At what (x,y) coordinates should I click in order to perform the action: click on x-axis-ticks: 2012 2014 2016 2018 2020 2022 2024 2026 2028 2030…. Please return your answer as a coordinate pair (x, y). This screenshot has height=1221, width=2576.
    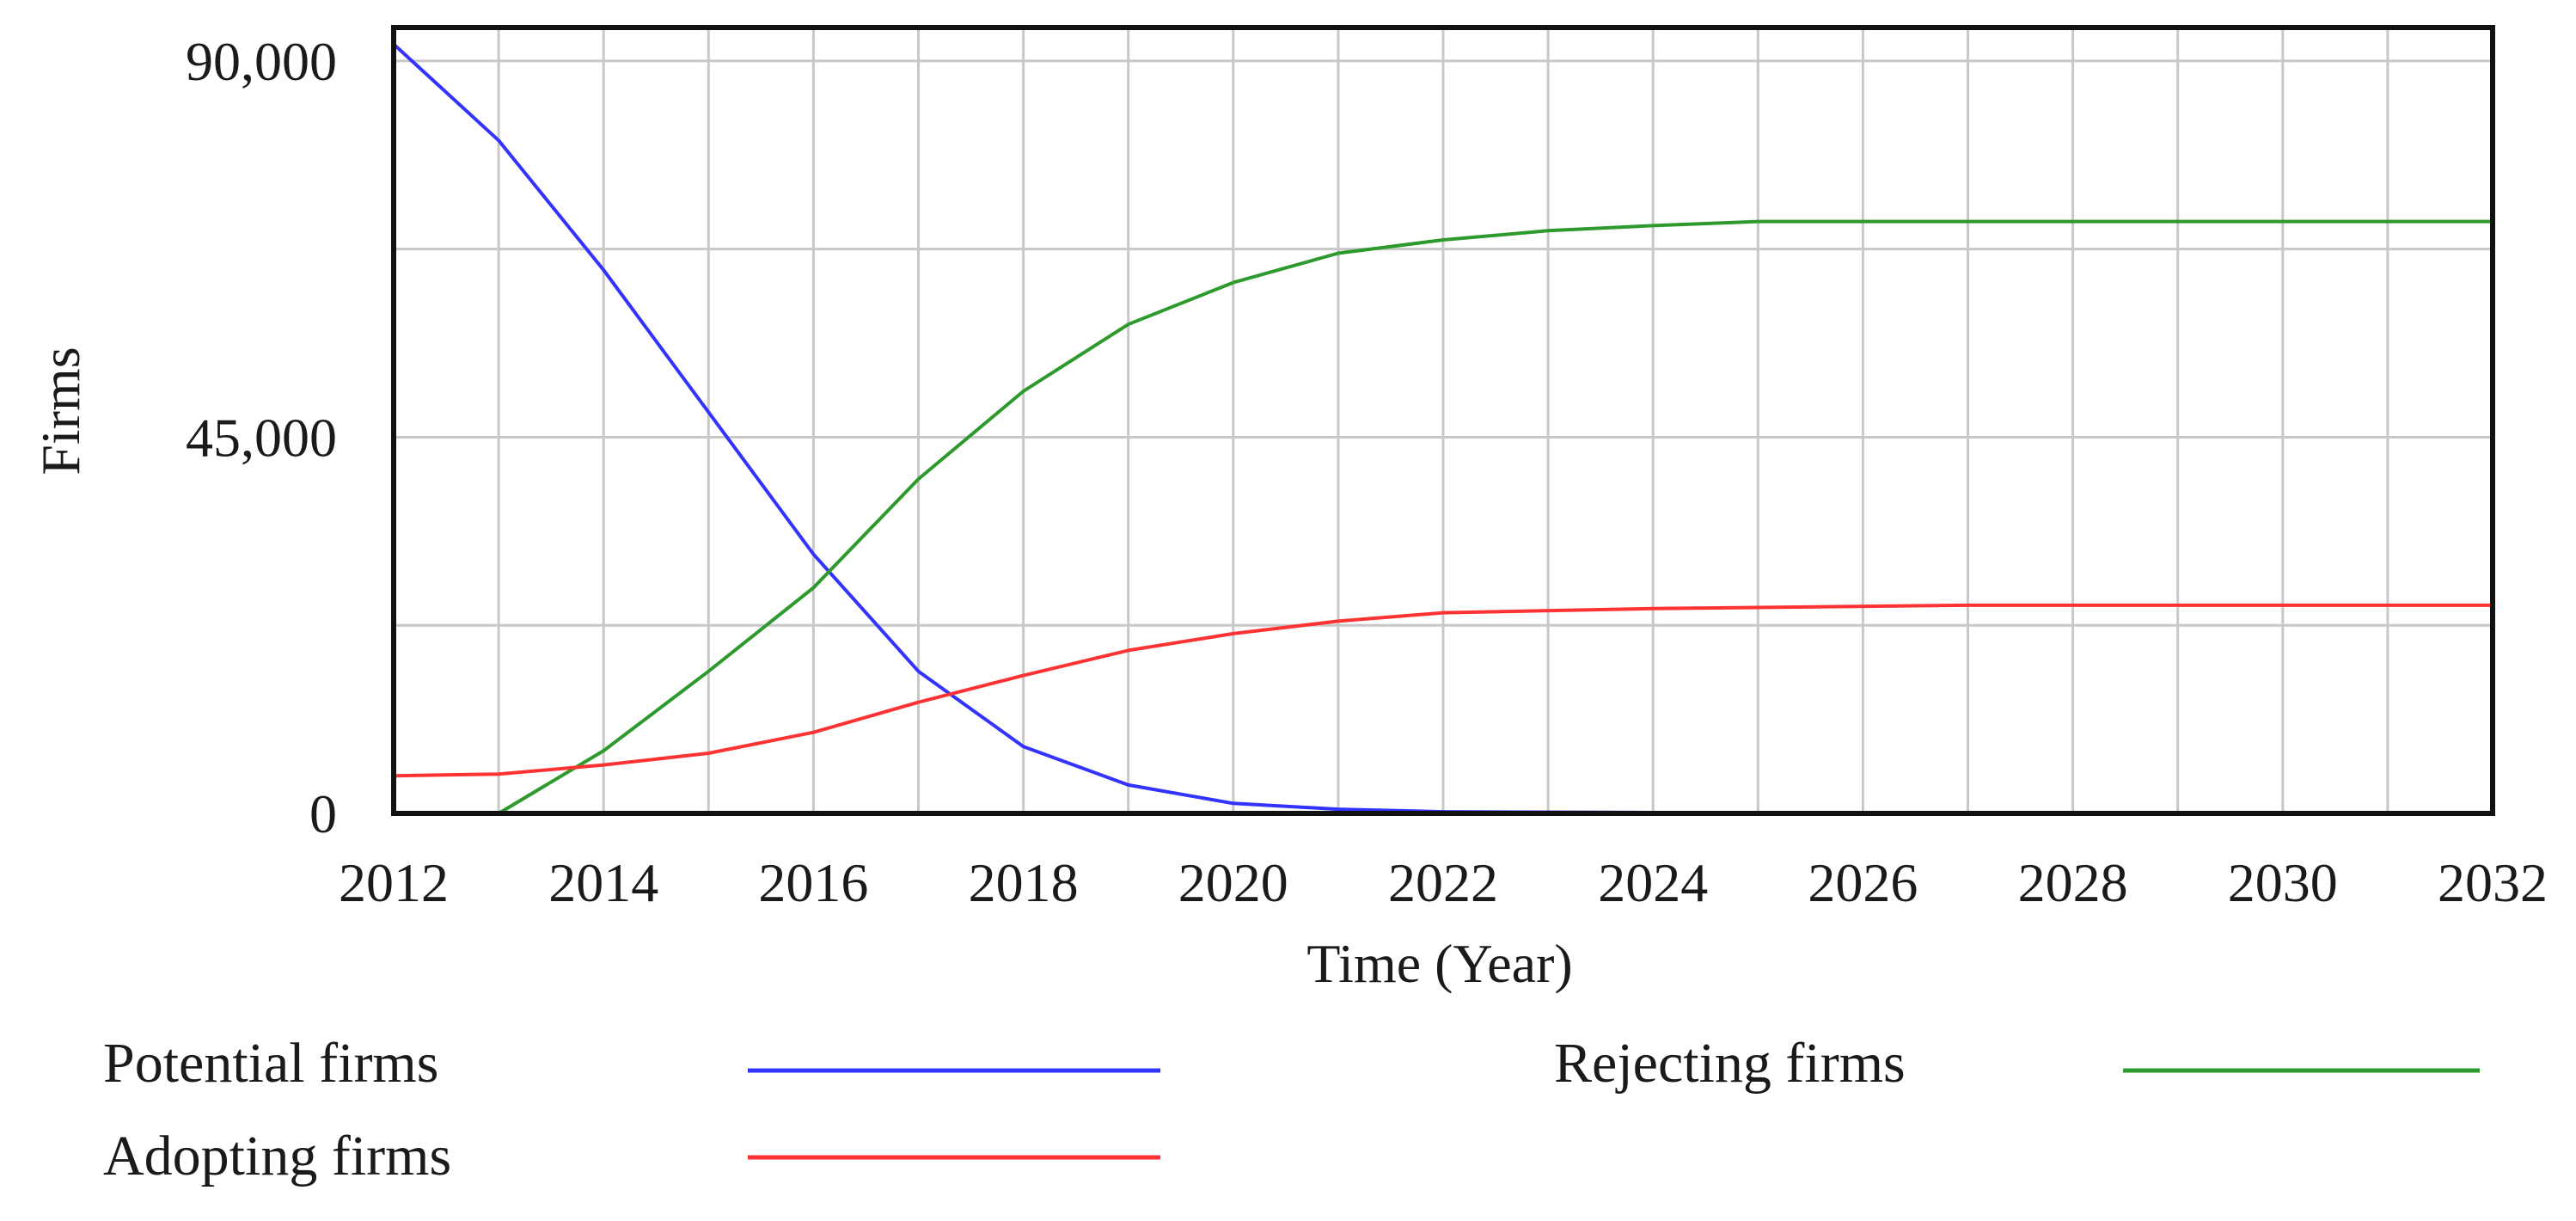
    Looking at the image, I should click on (1443, 882).